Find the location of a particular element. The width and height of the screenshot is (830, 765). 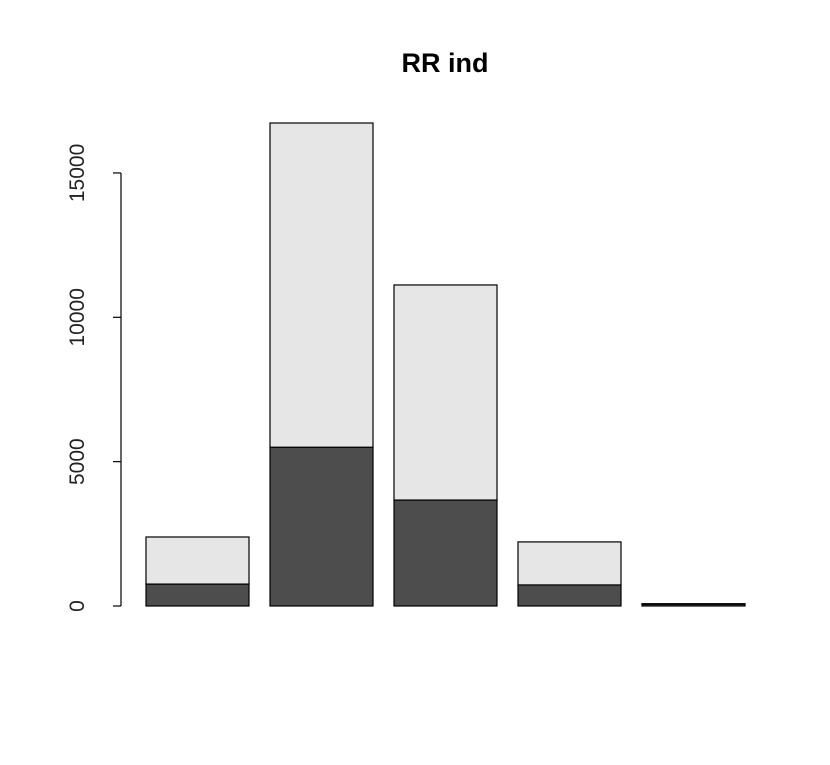

y-tick-label: 0 is located at coordinates (77, 606).